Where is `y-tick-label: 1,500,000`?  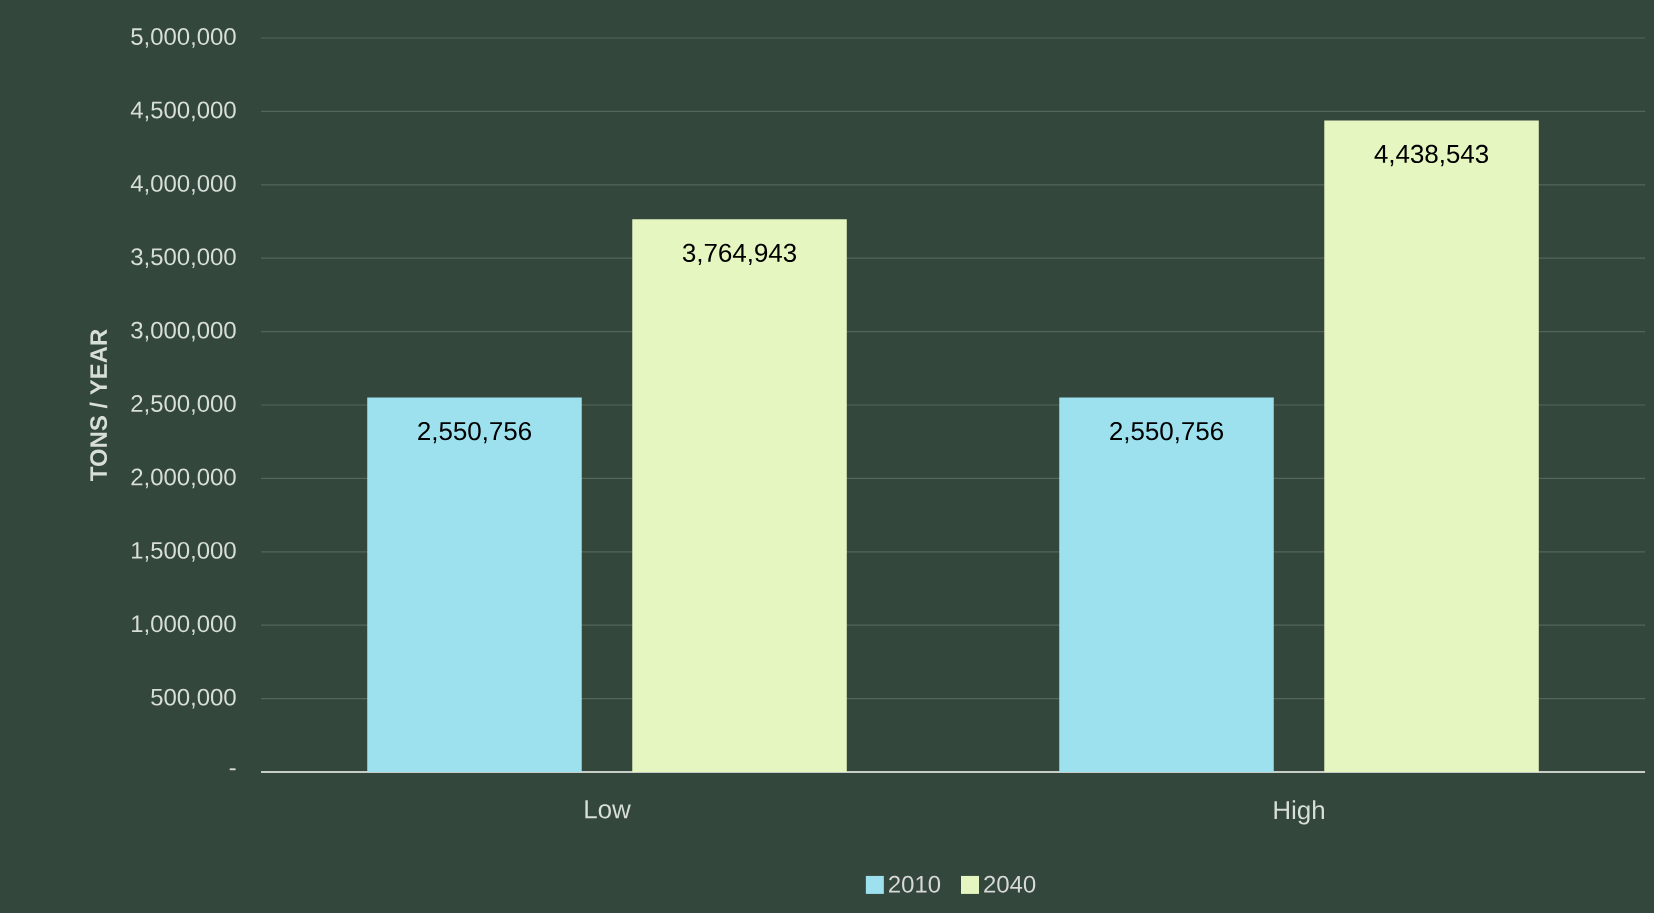
y-tick-label: 1,500,000 is located at coordinates (184, 551).